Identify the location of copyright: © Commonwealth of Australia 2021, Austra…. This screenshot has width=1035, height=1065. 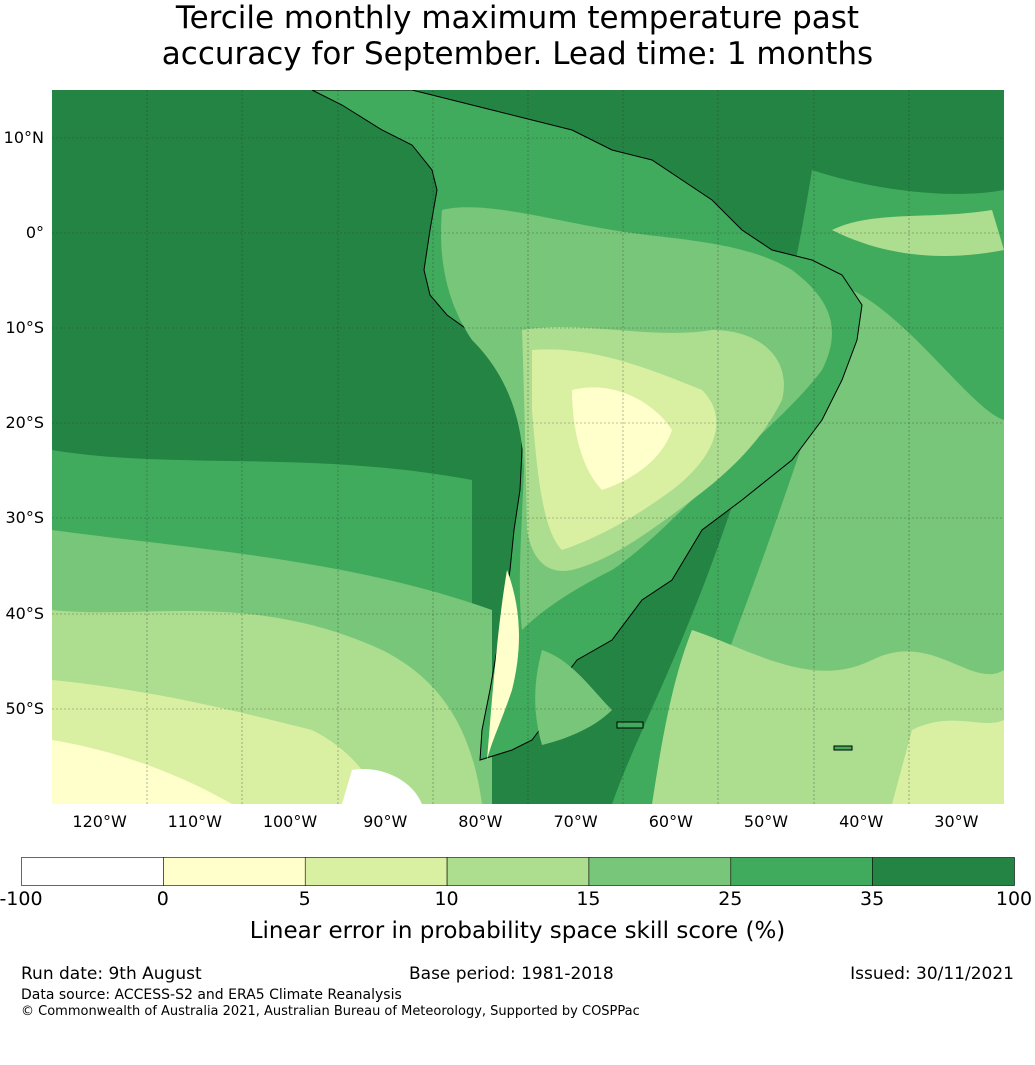
(330, 1011).